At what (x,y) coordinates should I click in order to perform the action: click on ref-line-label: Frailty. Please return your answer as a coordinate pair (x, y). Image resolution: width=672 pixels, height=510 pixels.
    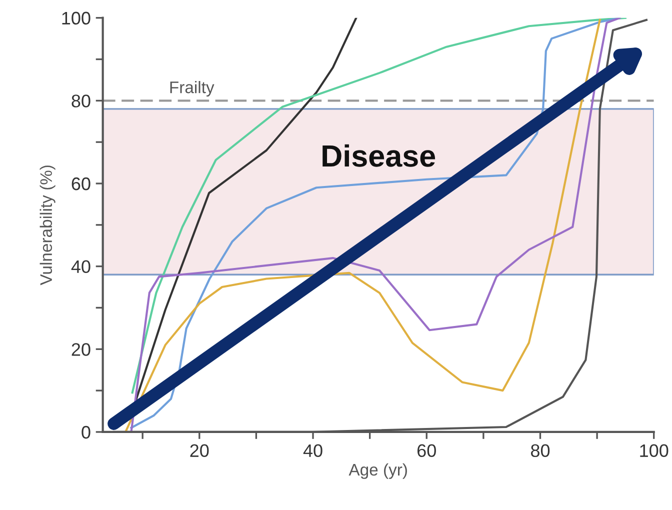
    Looking at the image, I should click on (192, 88).